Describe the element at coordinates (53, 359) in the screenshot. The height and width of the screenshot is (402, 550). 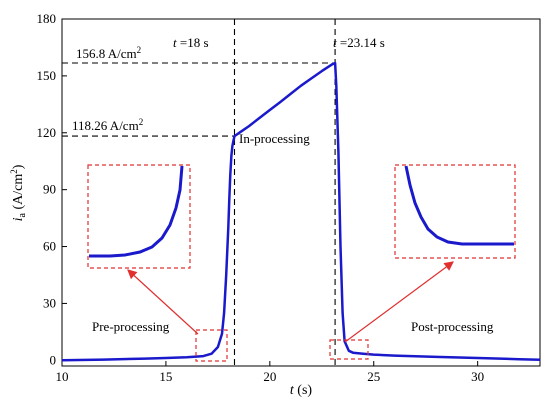
I see `y-tick-label: 0` at that location.